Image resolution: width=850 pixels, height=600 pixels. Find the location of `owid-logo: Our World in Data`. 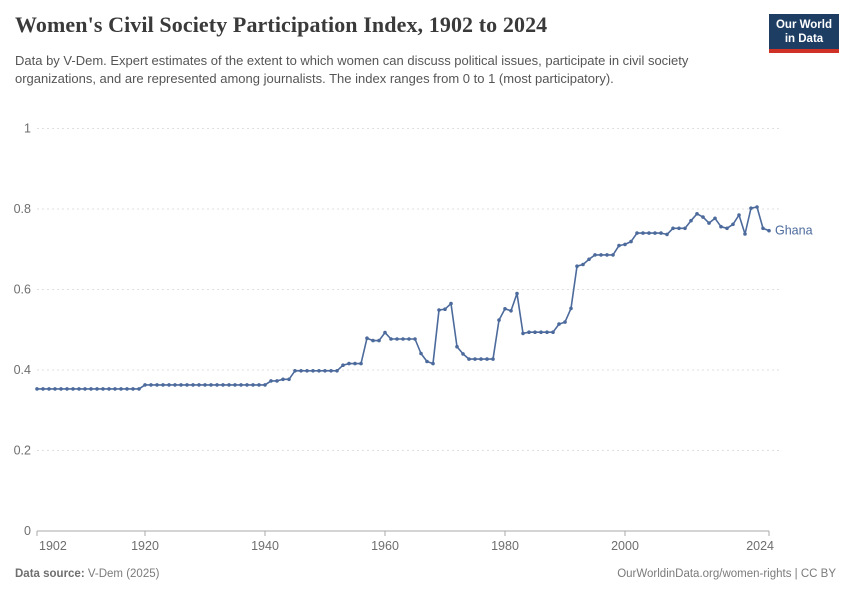

owid-logo: Our World in Data is located at coordinates (804, 33).